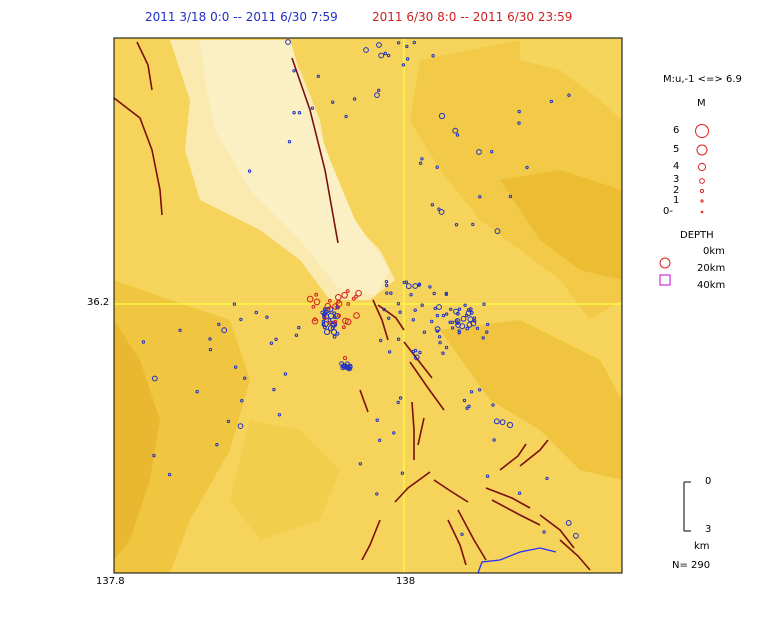 Image resolution: width=783 pixels, height=618 pixels. I want to click on m2-symbol, so click(702, 191).